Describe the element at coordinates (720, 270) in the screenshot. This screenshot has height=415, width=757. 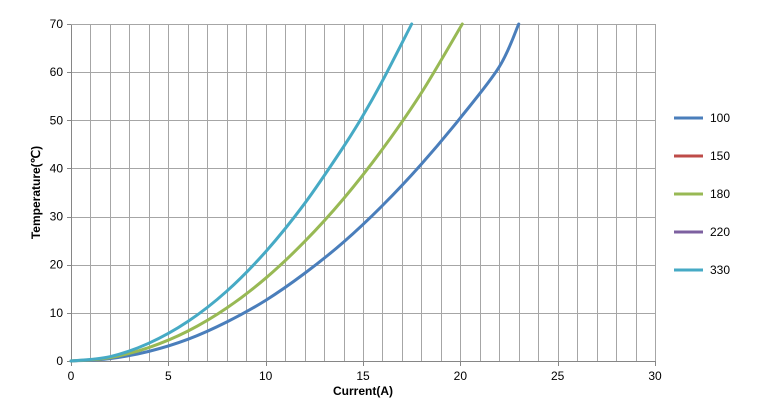
I see `legend-label: 330` at that location.